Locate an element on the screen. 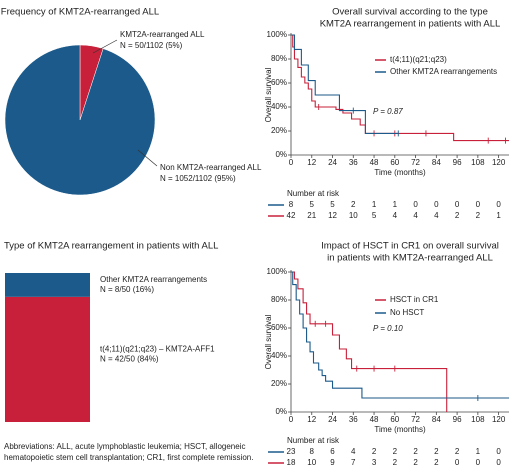 The height and width of the screenshot is (473, 520). y-axis-label: Overall survival is located at coordinates (268, 94).